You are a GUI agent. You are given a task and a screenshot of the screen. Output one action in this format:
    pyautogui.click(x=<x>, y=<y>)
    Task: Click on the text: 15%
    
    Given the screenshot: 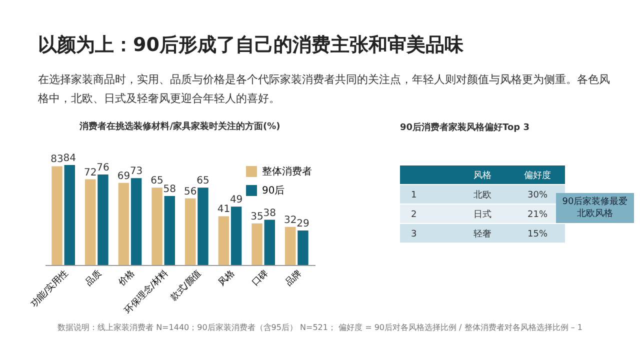 What is the action you would take?
    pyautogui.click(x=537, y=234)
    